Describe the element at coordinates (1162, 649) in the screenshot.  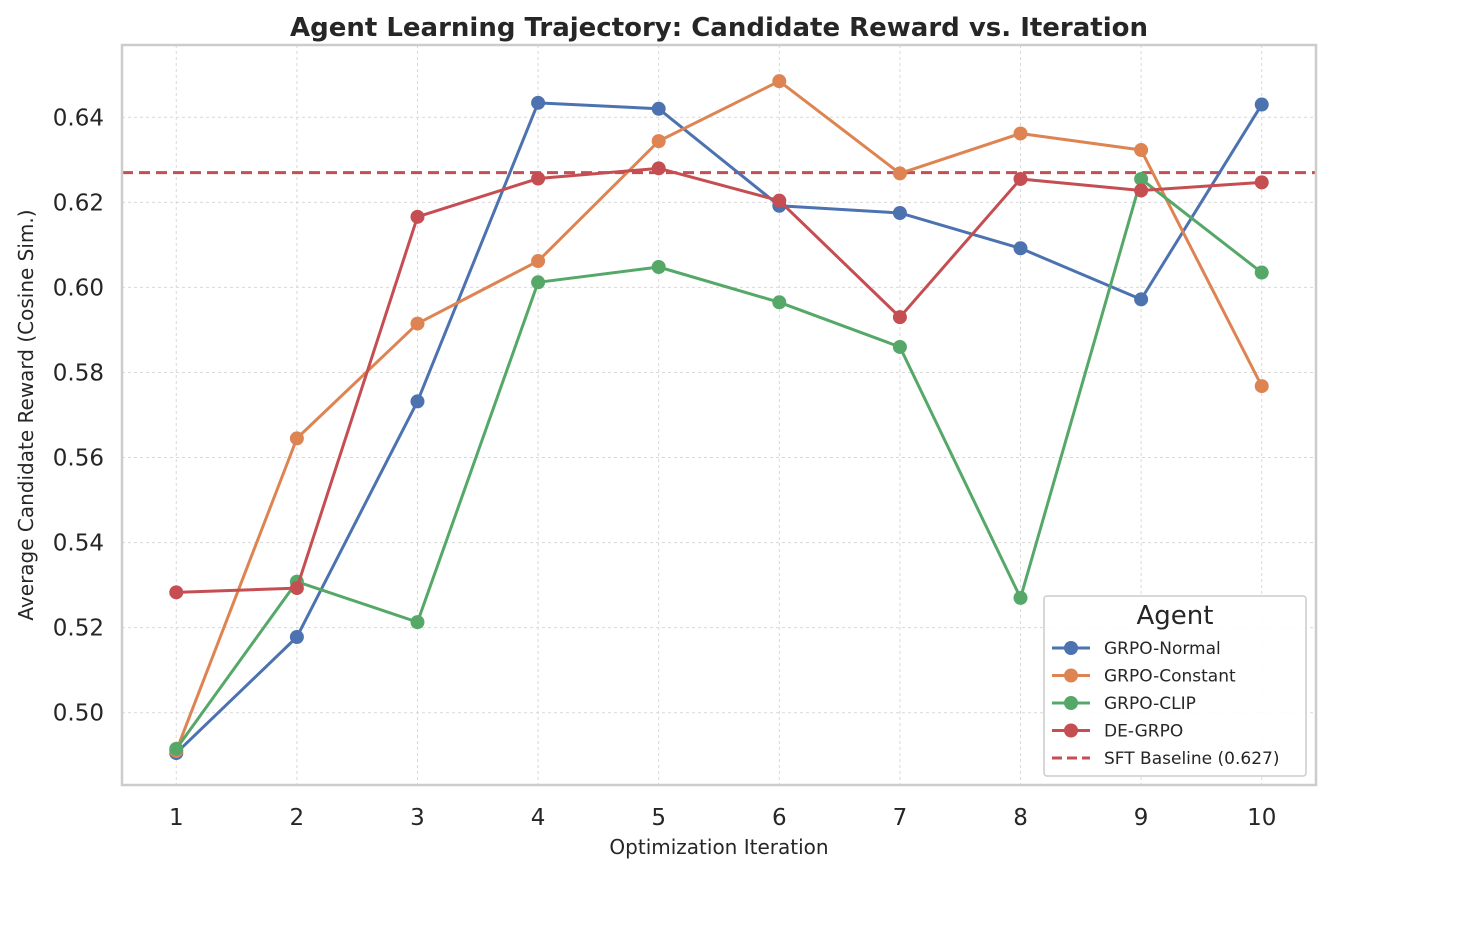
I see `legend-label: GRPO-Normal` at that location.